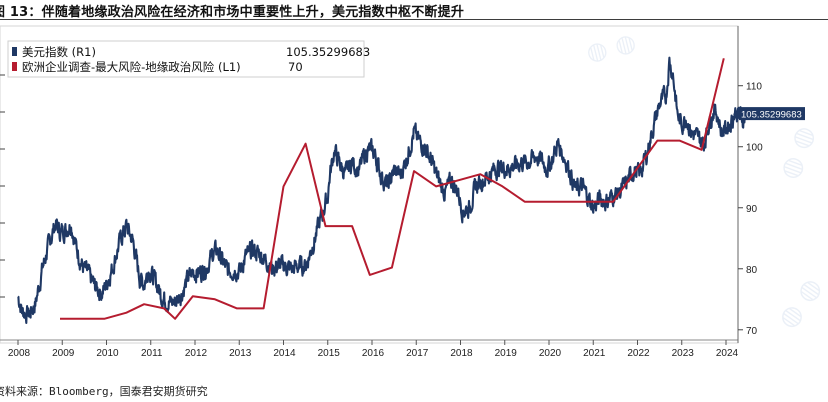 Image resolution: width=828 pixels, height=402 pixels. Describe the element at coordinates (328, 52) in the screenshot. I see `legend-value-usd: 105.35299683` at that location.